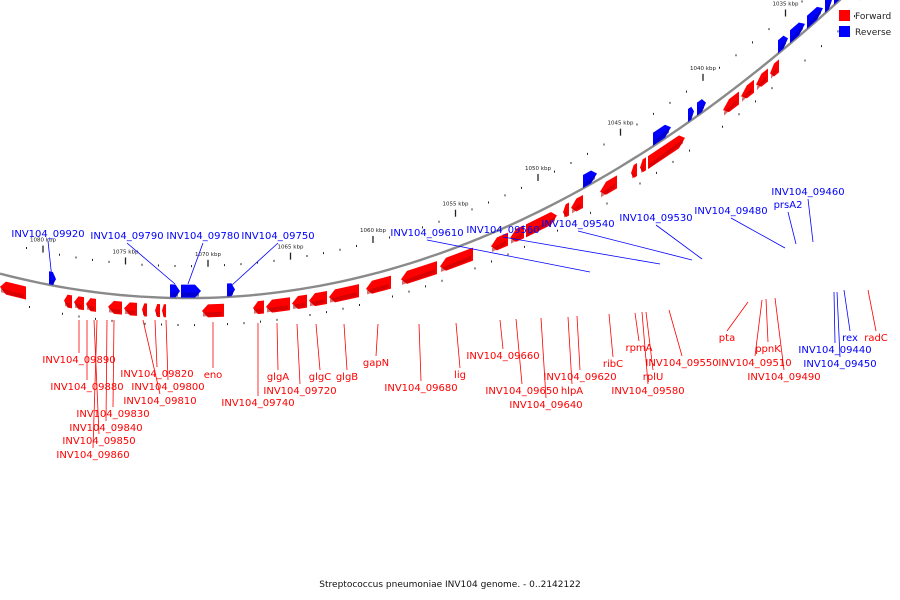 The image size is (900, 600). What do you see at coordinates (92, 455) in the screenshot?
I see `gene-label: INV104_09860` at bounding box center [92, 455].